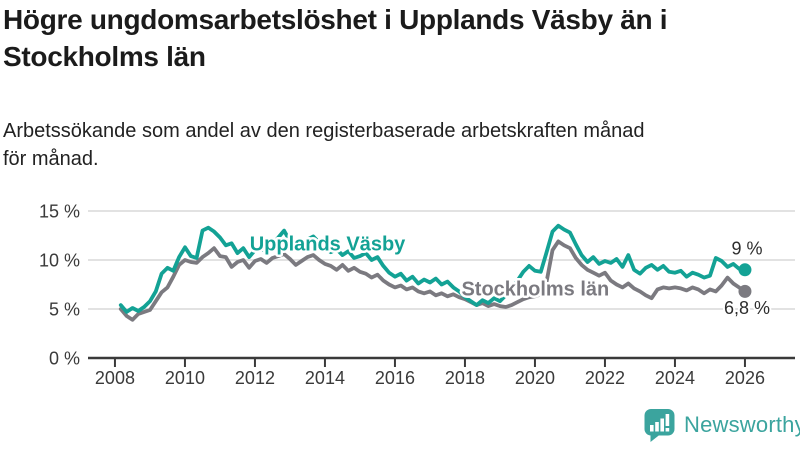 This screenshot has width=800, height=450. What do you see at coordinates (255, 378) in the screenshot?
I see `x-tick-label: 2012` at bounding box center [255, 378].